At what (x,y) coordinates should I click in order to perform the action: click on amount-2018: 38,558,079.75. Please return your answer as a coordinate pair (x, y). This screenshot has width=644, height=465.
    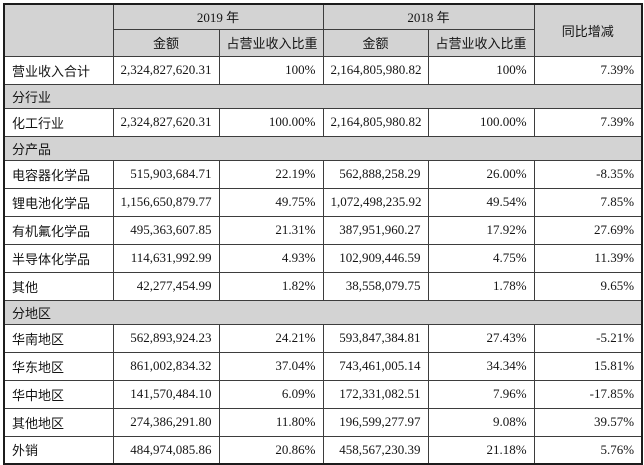
    Looking at the image, I should click on (375, 286).